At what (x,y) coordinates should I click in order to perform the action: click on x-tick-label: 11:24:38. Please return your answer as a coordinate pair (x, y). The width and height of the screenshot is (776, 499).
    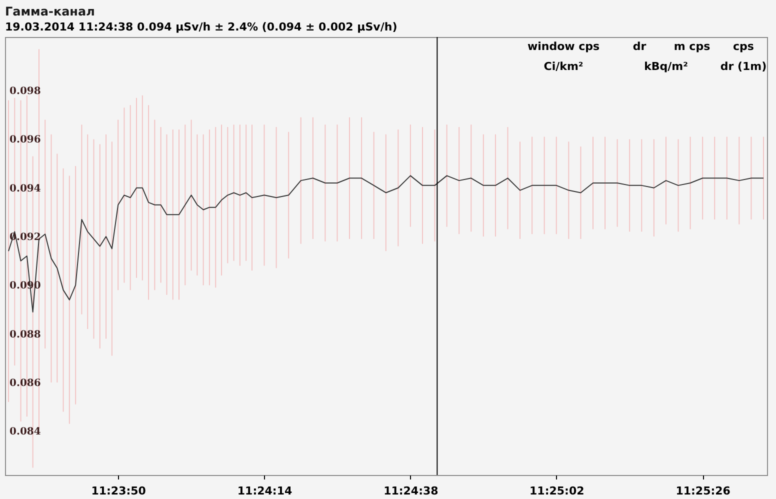
    Looking at the image, I should click on (411, 491).